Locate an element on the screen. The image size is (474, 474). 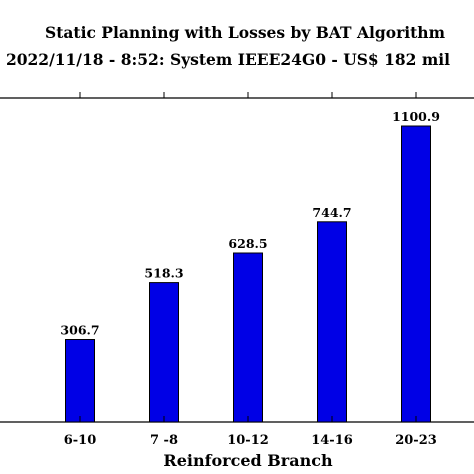
x-tick-label: 10-12 is located at coordinates (248, 440).